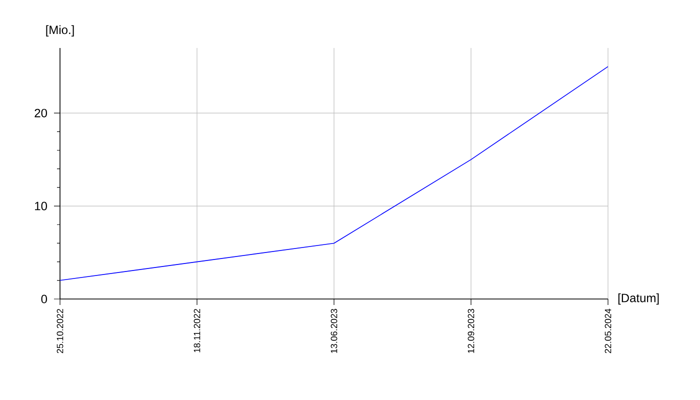  I want to click on y-tick-label: 0, so click(44, 299).